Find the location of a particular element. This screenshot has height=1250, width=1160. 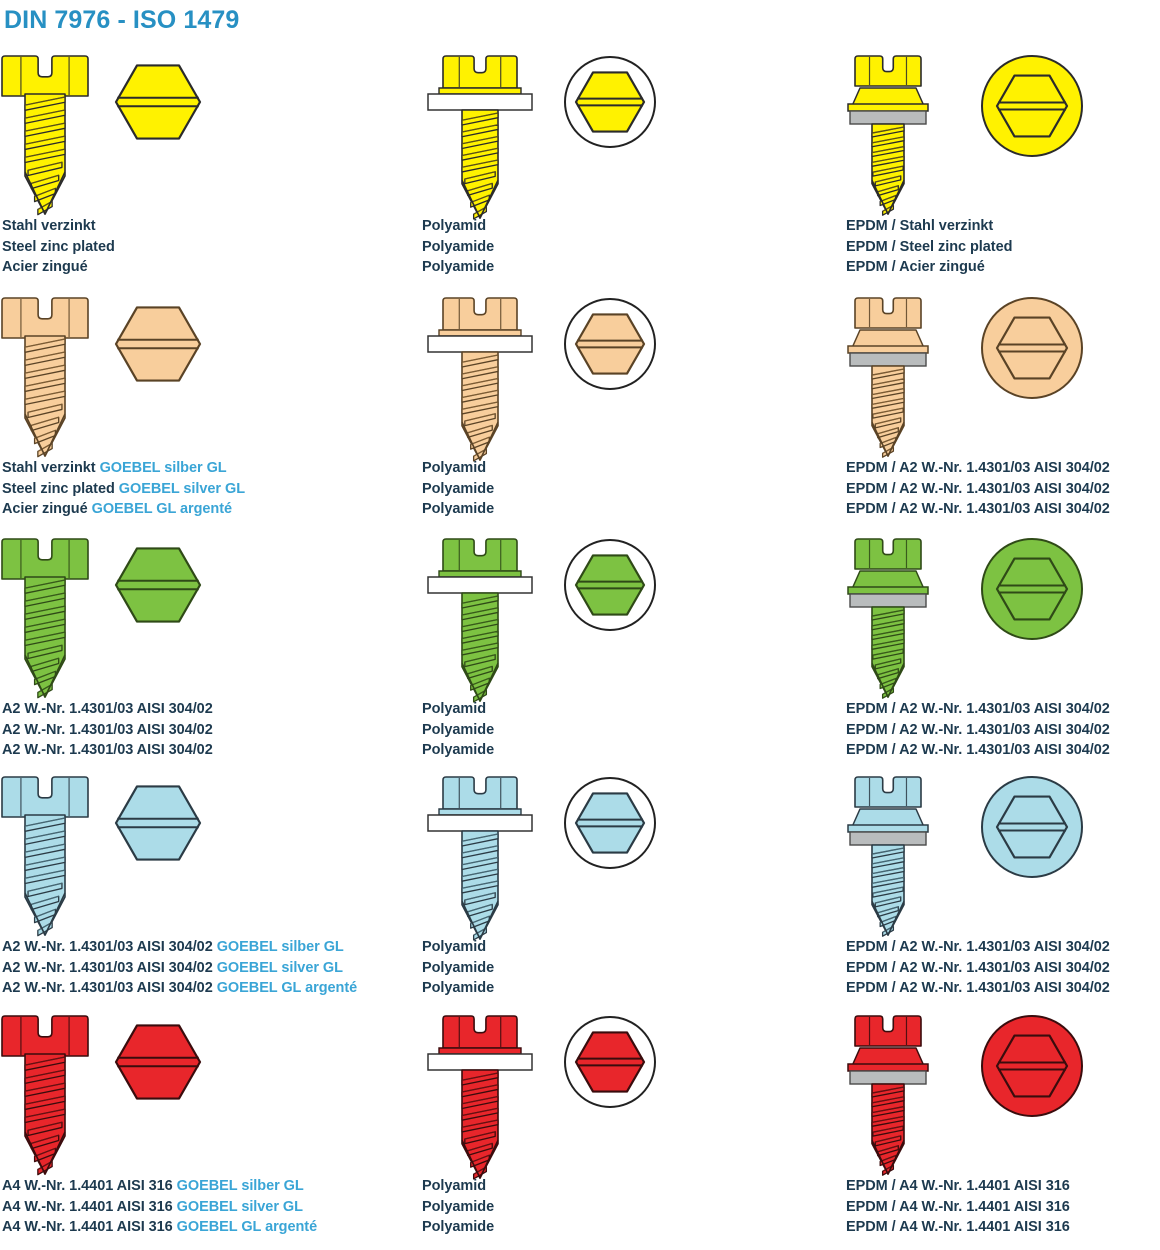

material-text: EPDM / Stahl verzinkt is located at coordinates (920, 226).